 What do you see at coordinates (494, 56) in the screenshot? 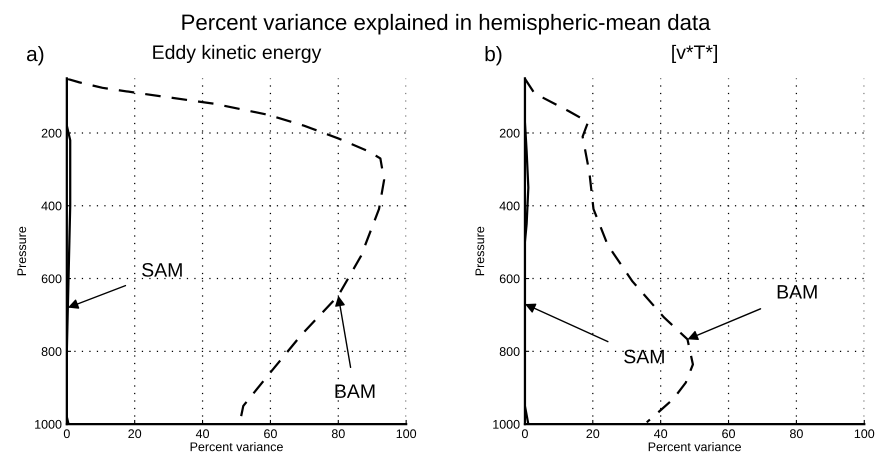
I see `text: b)` at bounding box center [494, 56].